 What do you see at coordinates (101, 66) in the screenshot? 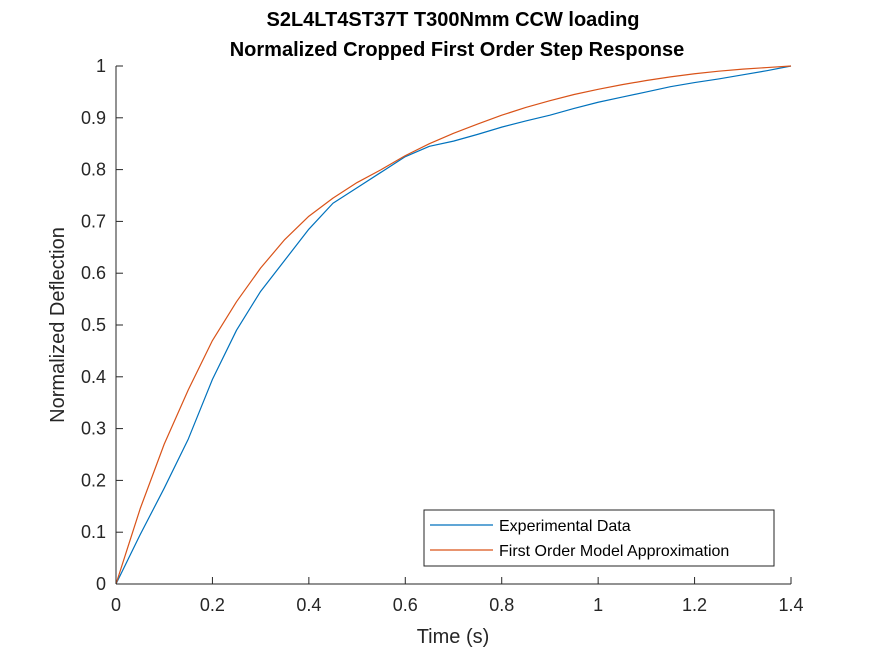
I see `y-tick-label: 1` at bounding box center [101, 66].